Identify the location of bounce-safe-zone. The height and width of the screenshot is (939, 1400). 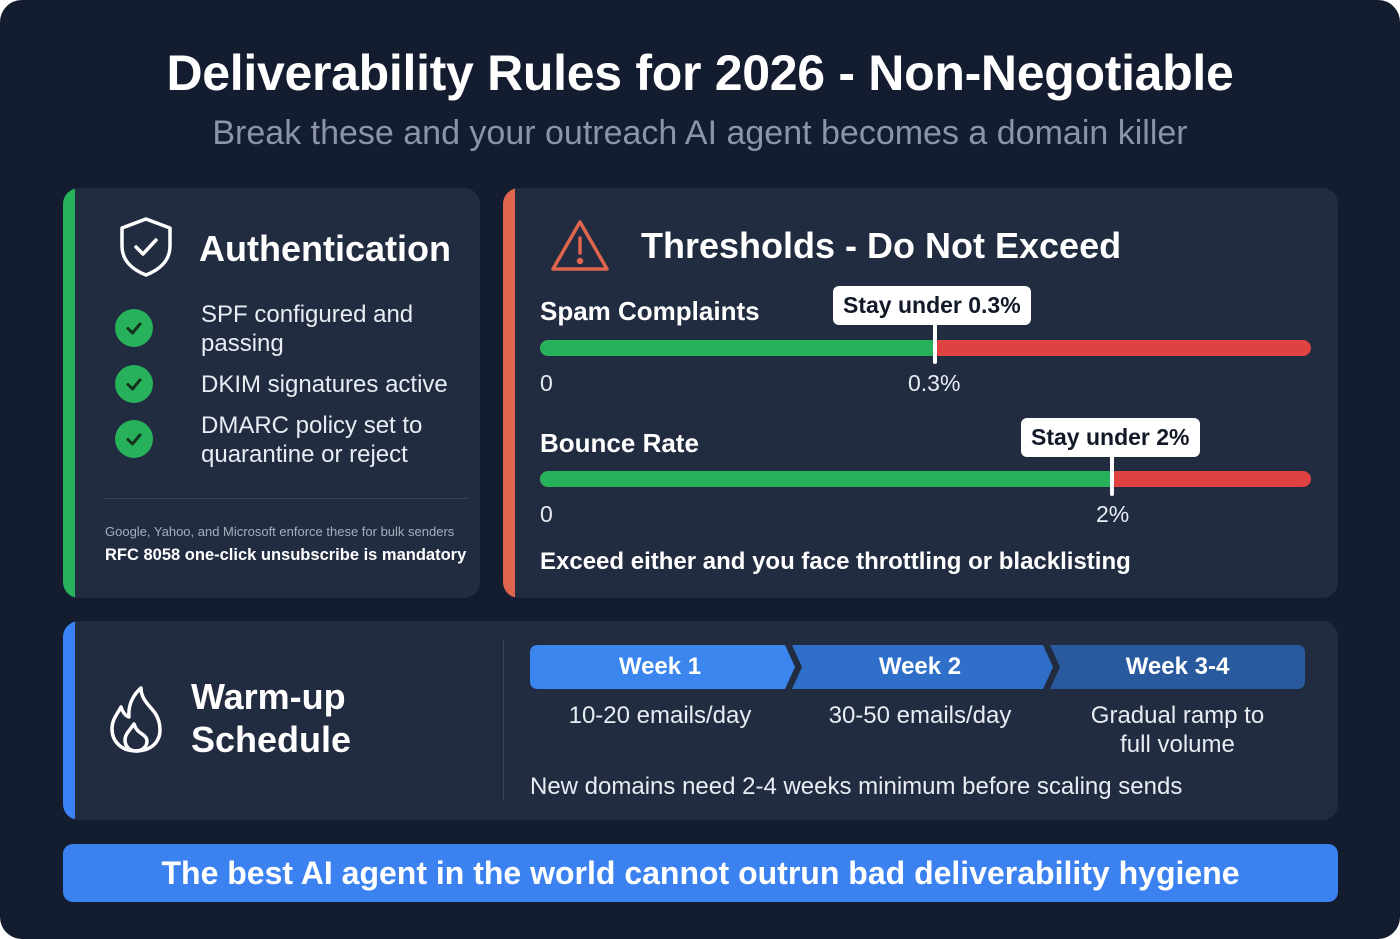
(826, 479).